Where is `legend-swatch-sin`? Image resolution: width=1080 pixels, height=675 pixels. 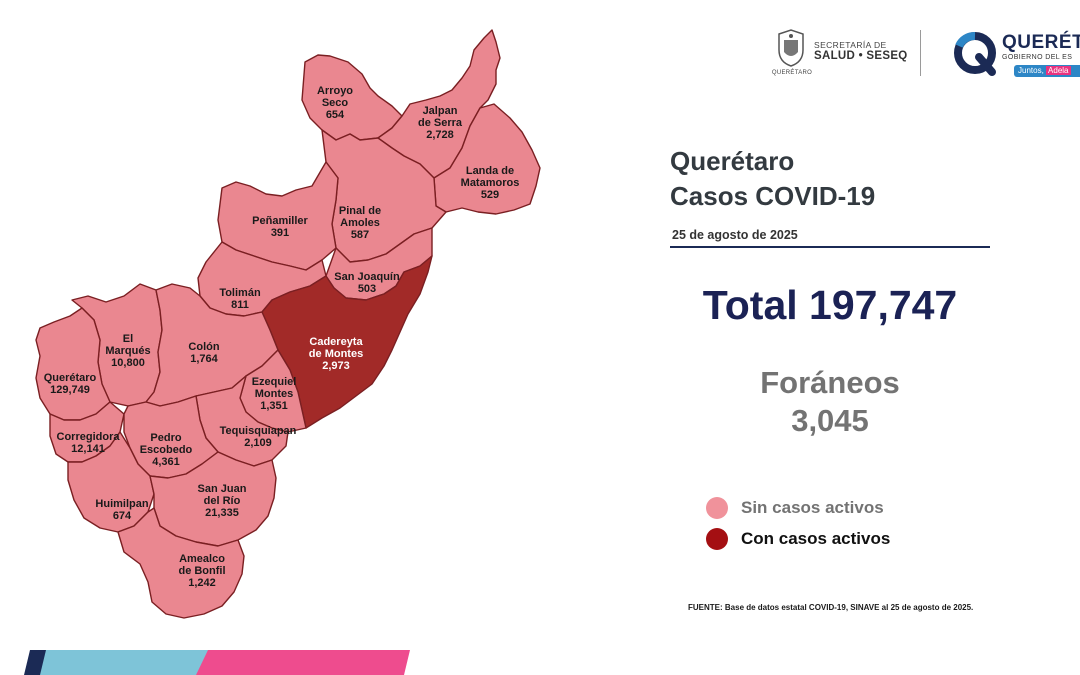 legend-swatch-sin is located at coordinates (717, 508).